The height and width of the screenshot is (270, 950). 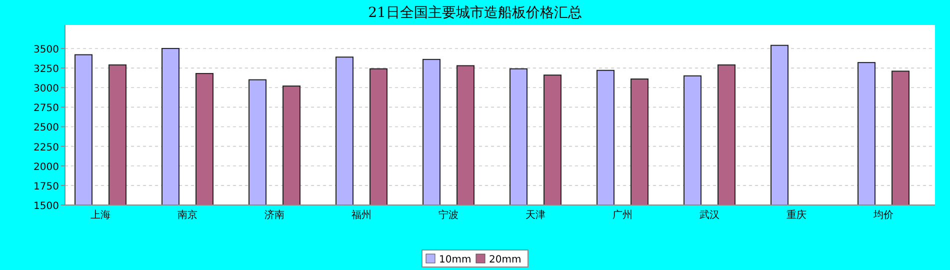 What do you see at coordinates (46, 50) in the screenshot?
I see `y-tick-label: 3500` at bounding box center [46, 50].